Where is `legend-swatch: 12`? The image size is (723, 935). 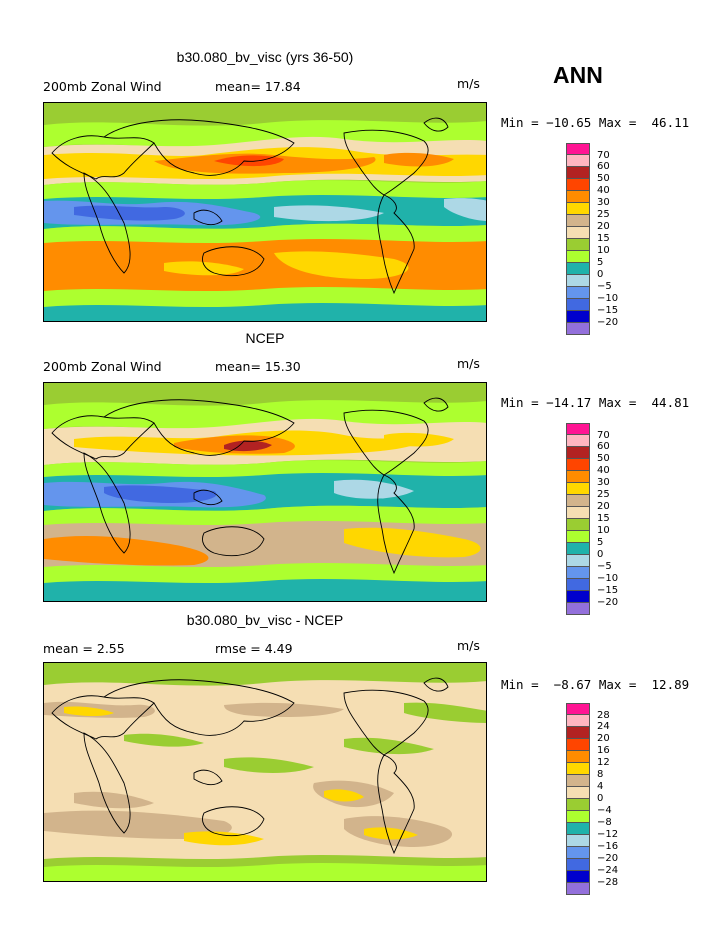
legend-swatch: 12 is located at coordinates (588, 759).